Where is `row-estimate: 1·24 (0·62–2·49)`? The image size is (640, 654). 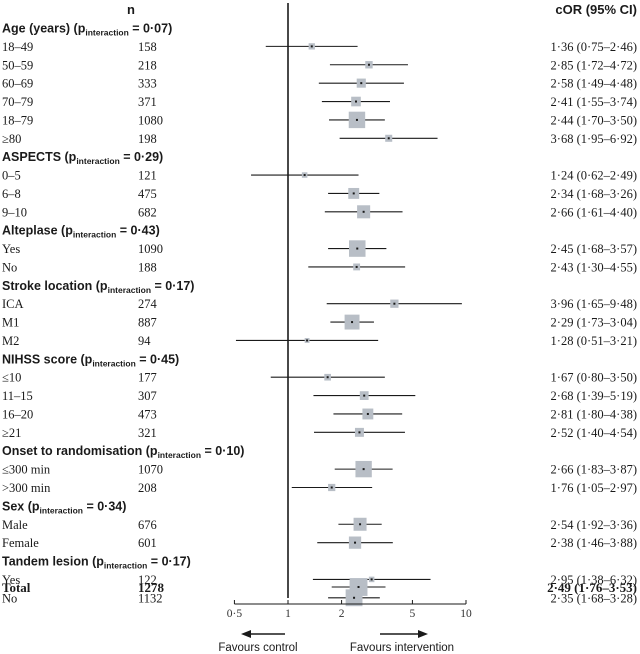
row-estimate: 1·24 (0·62–2·49) is located at coordinates (594, 176).